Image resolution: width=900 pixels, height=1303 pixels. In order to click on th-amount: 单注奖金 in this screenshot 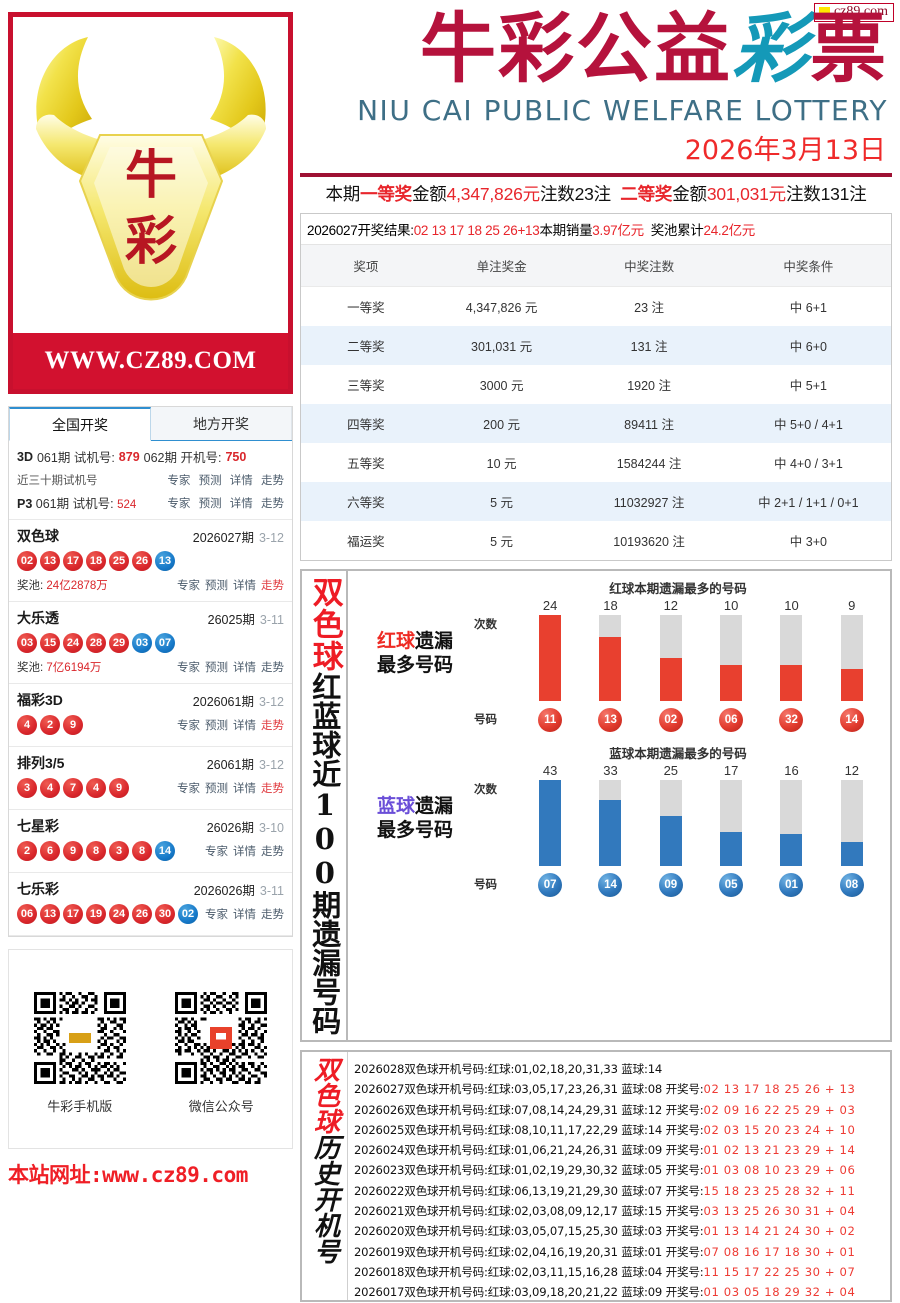, I will do `click(501, 266)`.